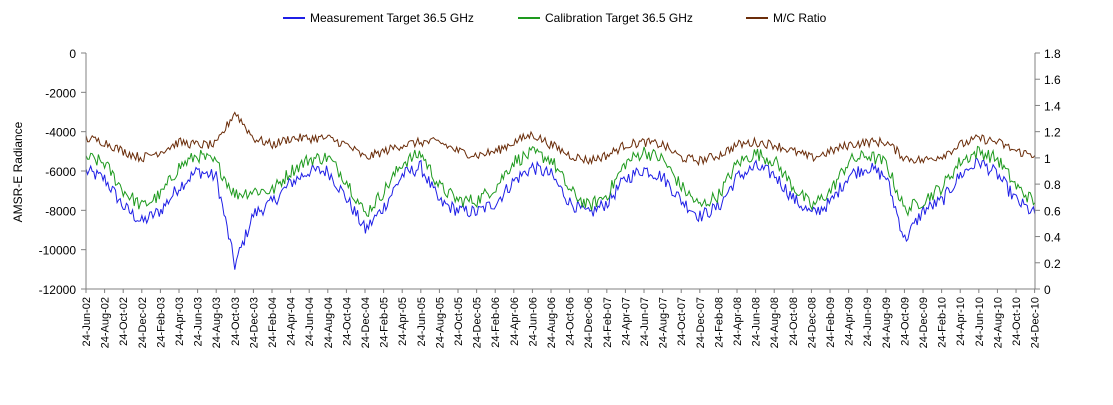 Image resolution: width=1113 pixels, height=405 pixels. I want to click on y2-tick-label: 0.2, so click(1052, 264).